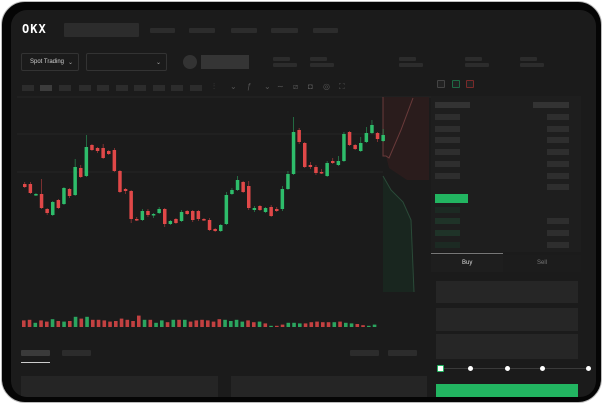  I want to click on orderbook-both-icon, so click(441, 84).